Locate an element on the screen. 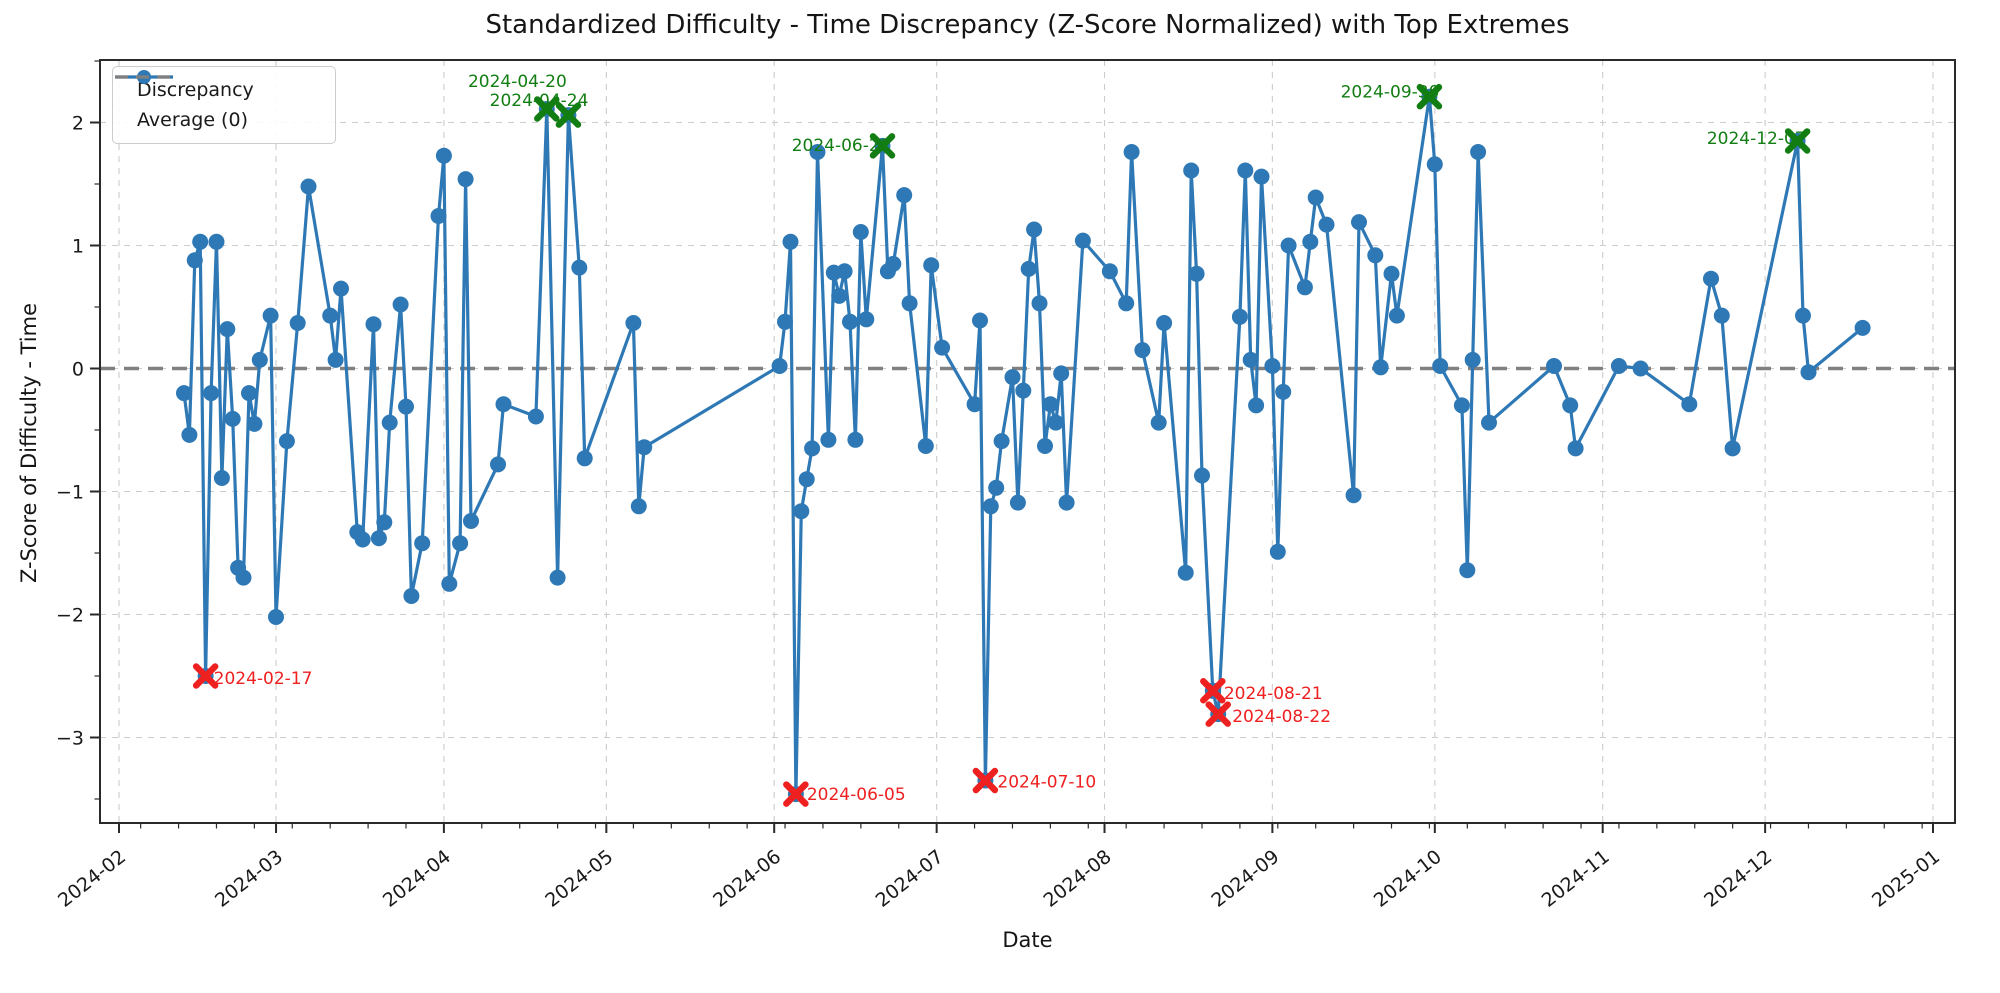  extreme-high-annotation: 2024-09-30 is located at coordinates (1390, 93).